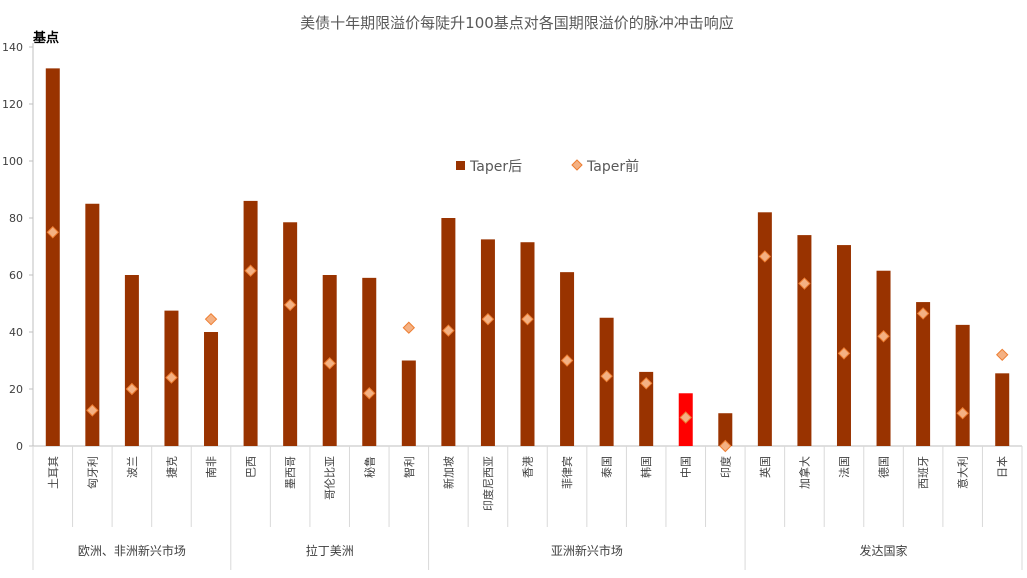  I want to click on x-tick-label: 哥伦比亚, so click(330, 478).